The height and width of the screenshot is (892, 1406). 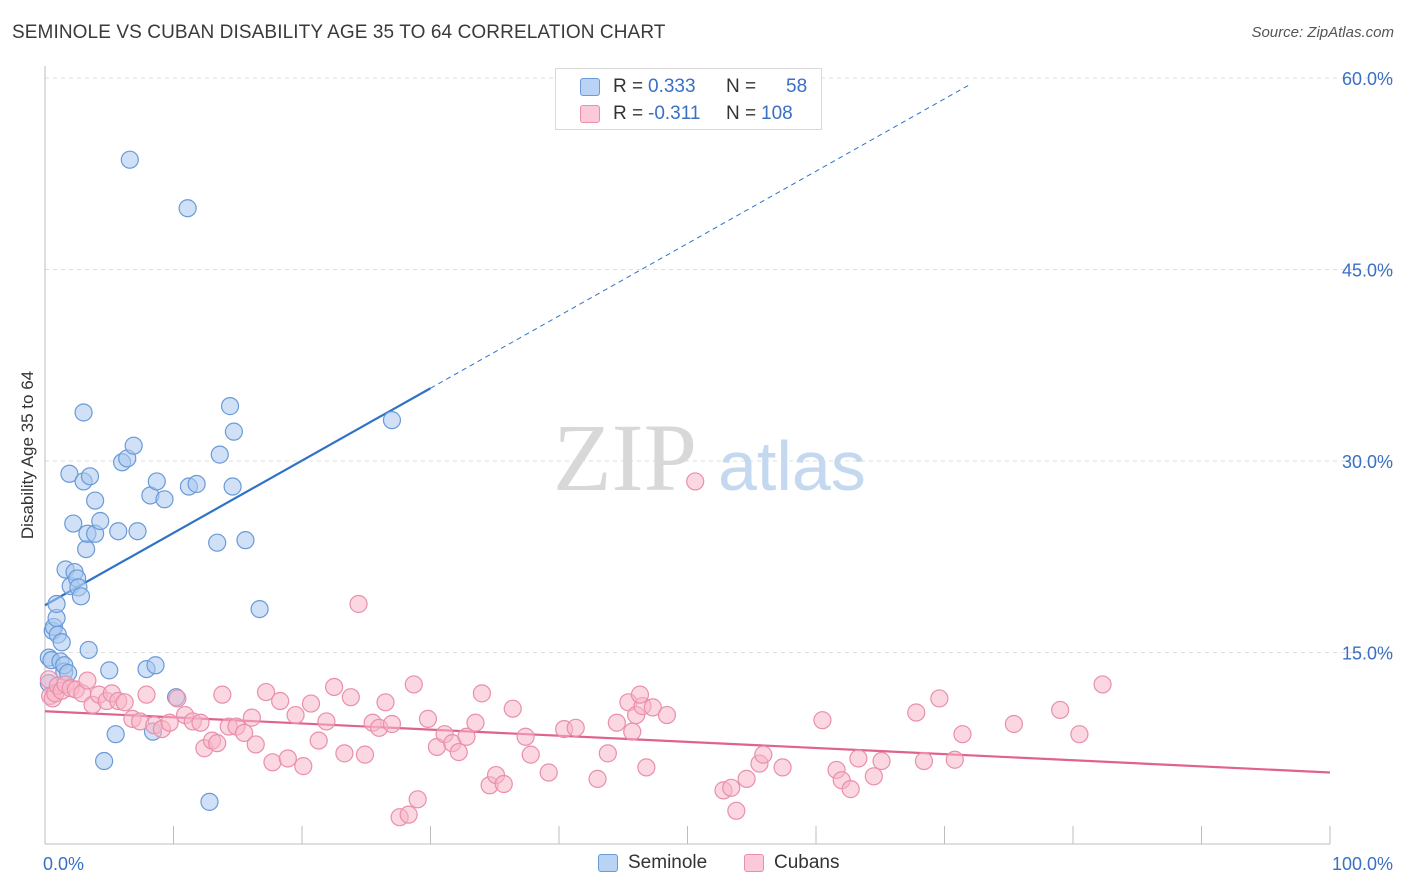 I want to click on y-tick-label: 45.0%, so click(x=1367, y=271).